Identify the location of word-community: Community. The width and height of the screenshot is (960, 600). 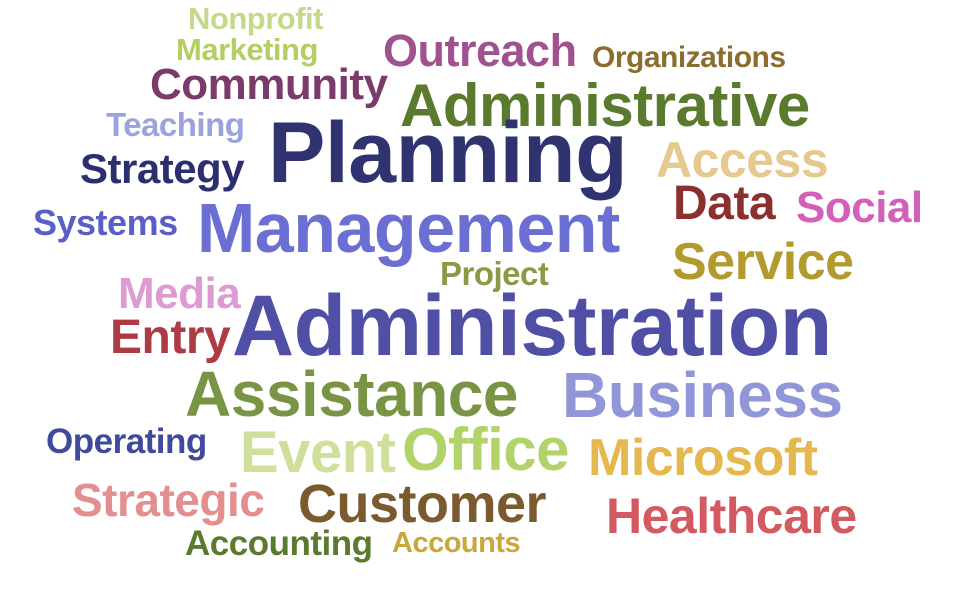
(269, 84).